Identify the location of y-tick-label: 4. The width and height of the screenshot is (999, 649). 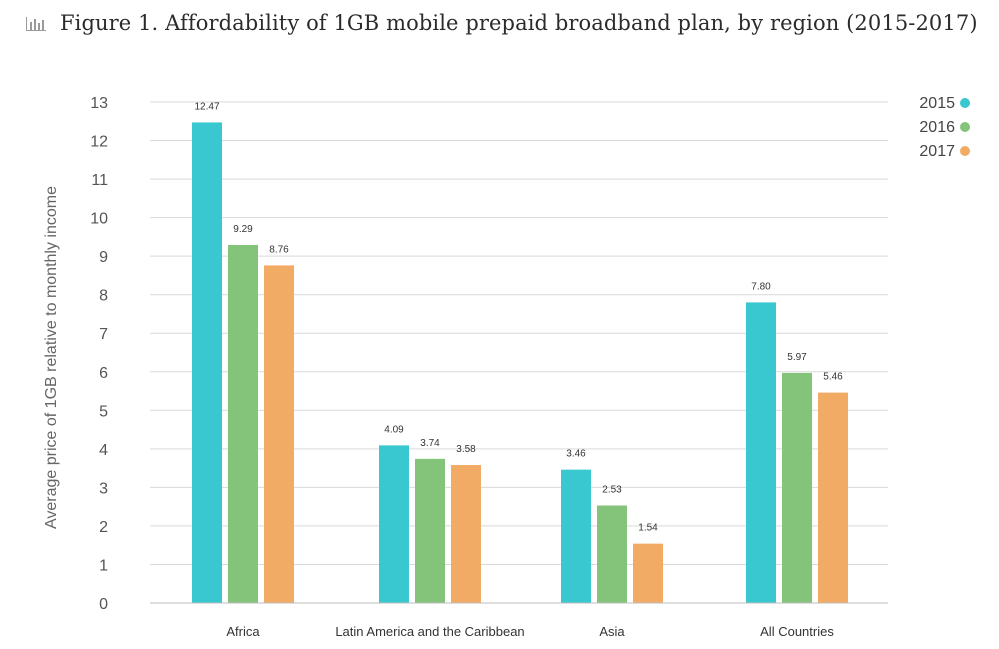
(103, 450).